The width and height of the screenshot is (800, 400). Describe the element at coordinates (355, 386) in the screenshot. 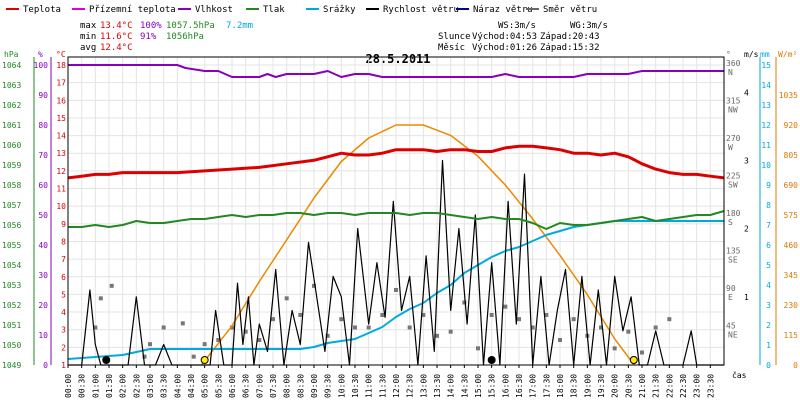

I see `x-tick-label: 10:30` at that location.